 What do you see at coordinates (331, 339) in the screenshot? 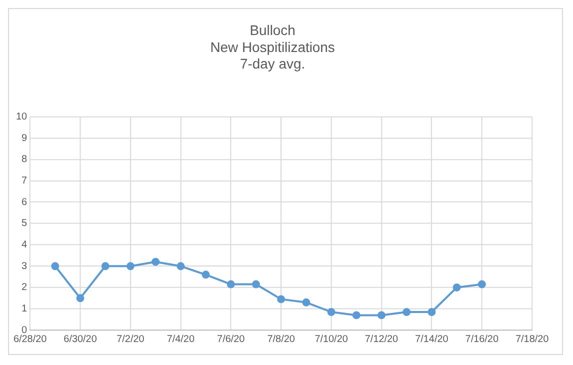
I see `x-tick-label: 7/10/20` at bounding box center [331, 339].